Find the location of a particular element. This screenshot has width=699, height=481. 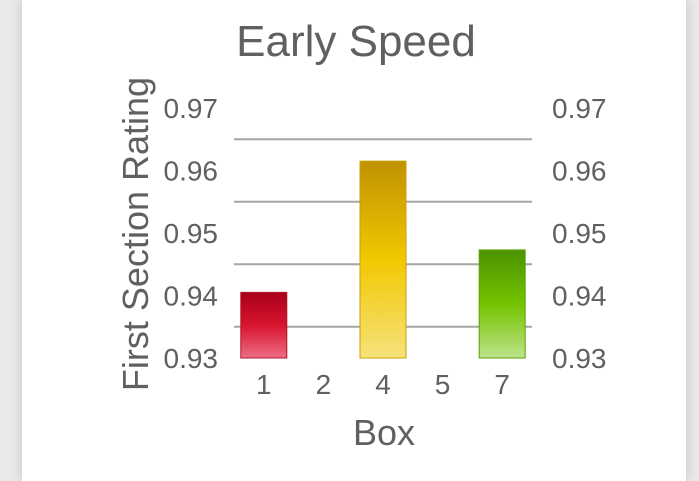

y2-tick-label: 0.95 is located at coordinates (579, 233).